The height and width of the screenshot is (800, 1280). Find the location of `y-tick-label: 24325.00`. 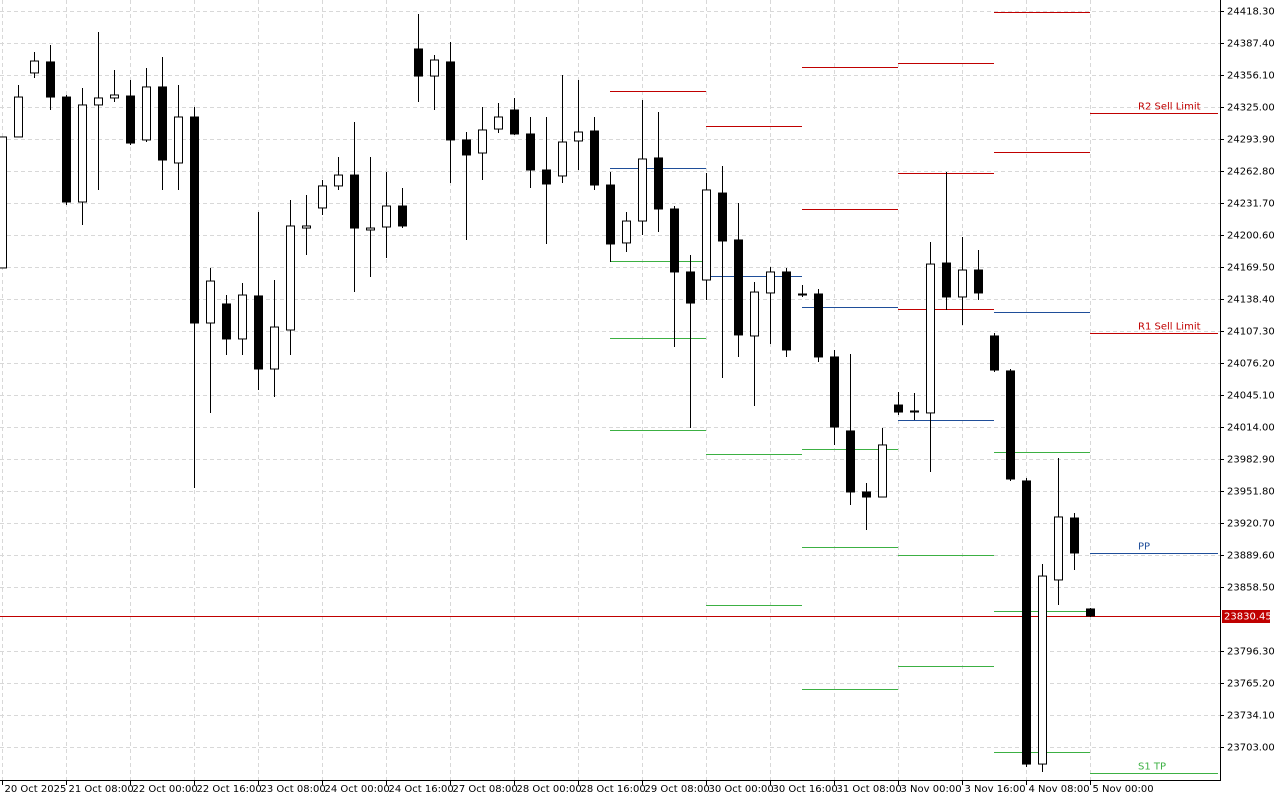

y-tick-label: 24325.00 is located at coordinates (1251, 108).